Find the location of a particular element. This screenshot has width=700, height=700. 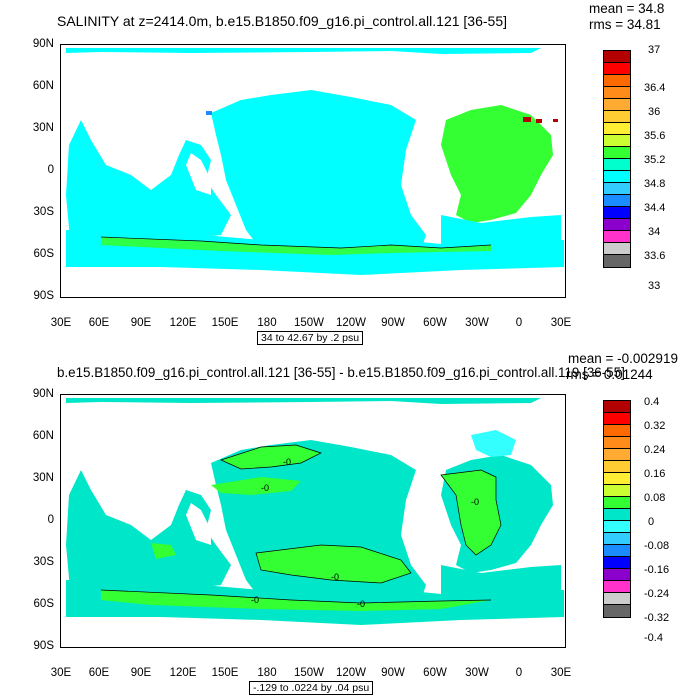

colorbar-label: 35.2 is located at coordinates (655, 160).